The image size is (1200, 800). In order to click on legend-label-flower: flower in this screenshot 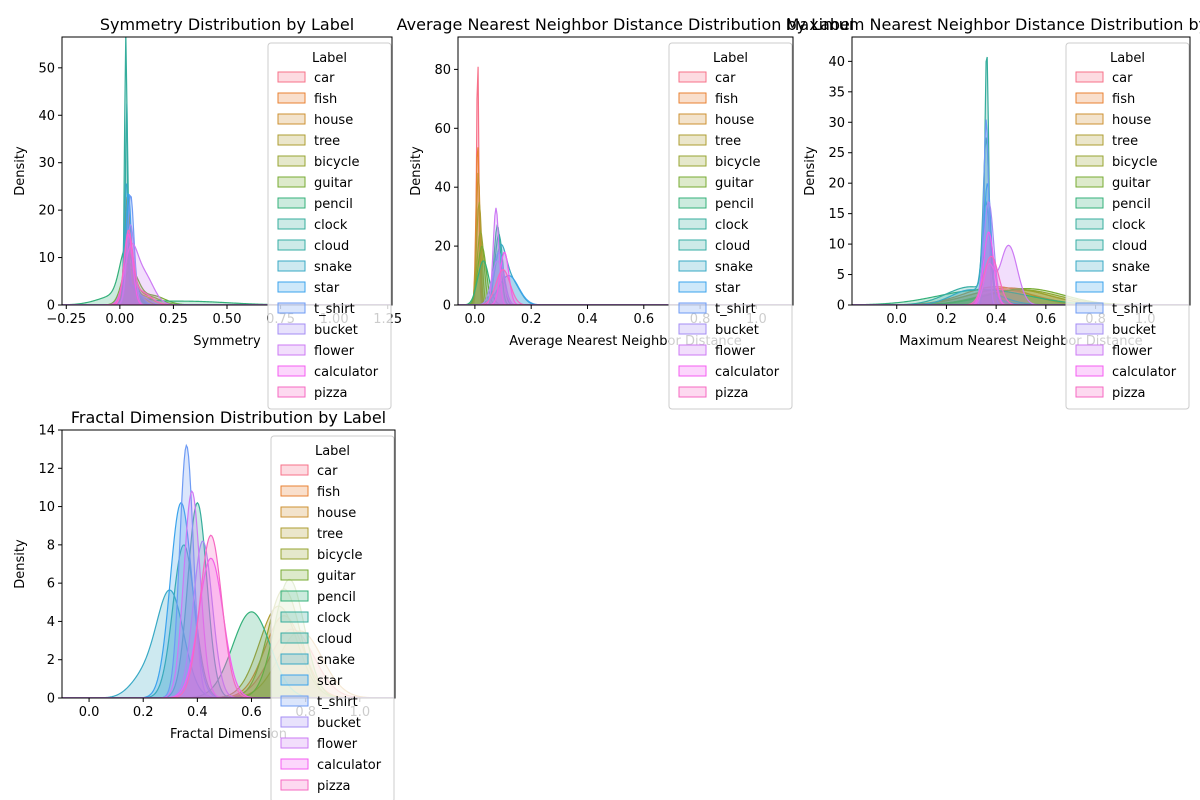, I will do `click(337, 744)`.